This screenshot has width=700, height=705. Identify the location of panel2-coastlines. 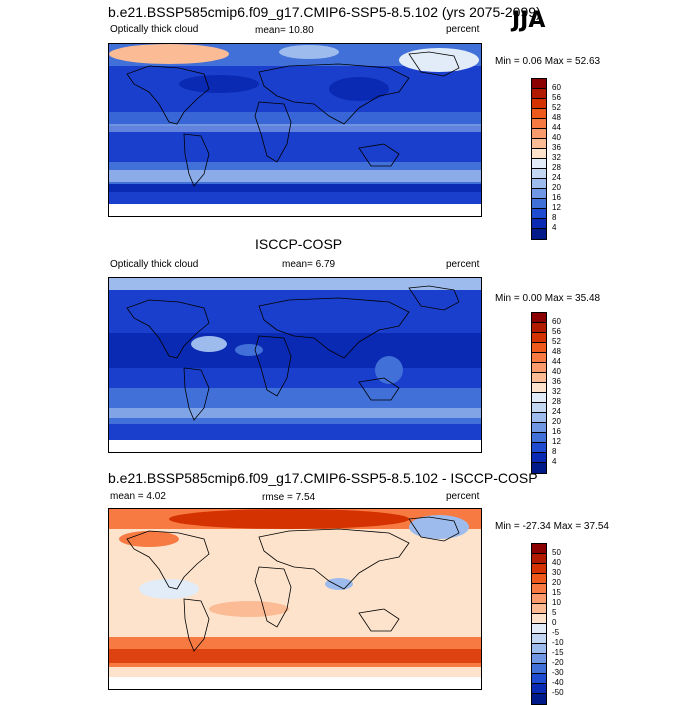
(293, 353).